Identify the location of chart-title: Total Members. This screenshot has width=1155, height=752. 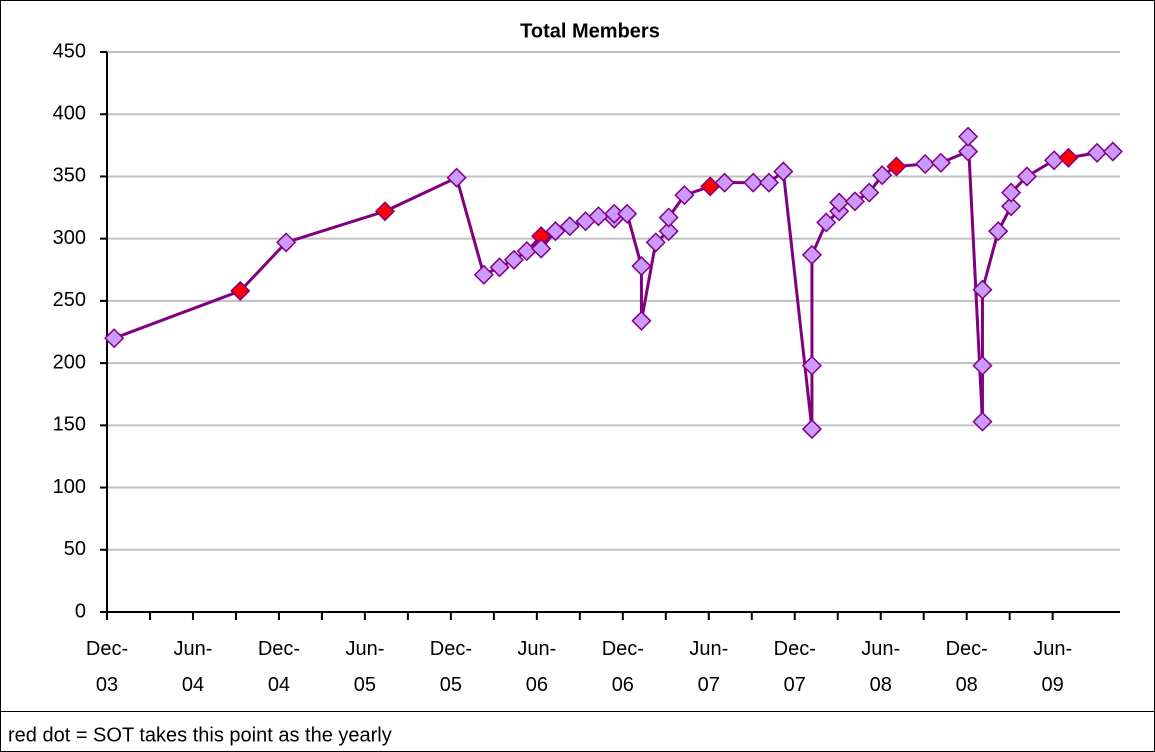
(590, 31).